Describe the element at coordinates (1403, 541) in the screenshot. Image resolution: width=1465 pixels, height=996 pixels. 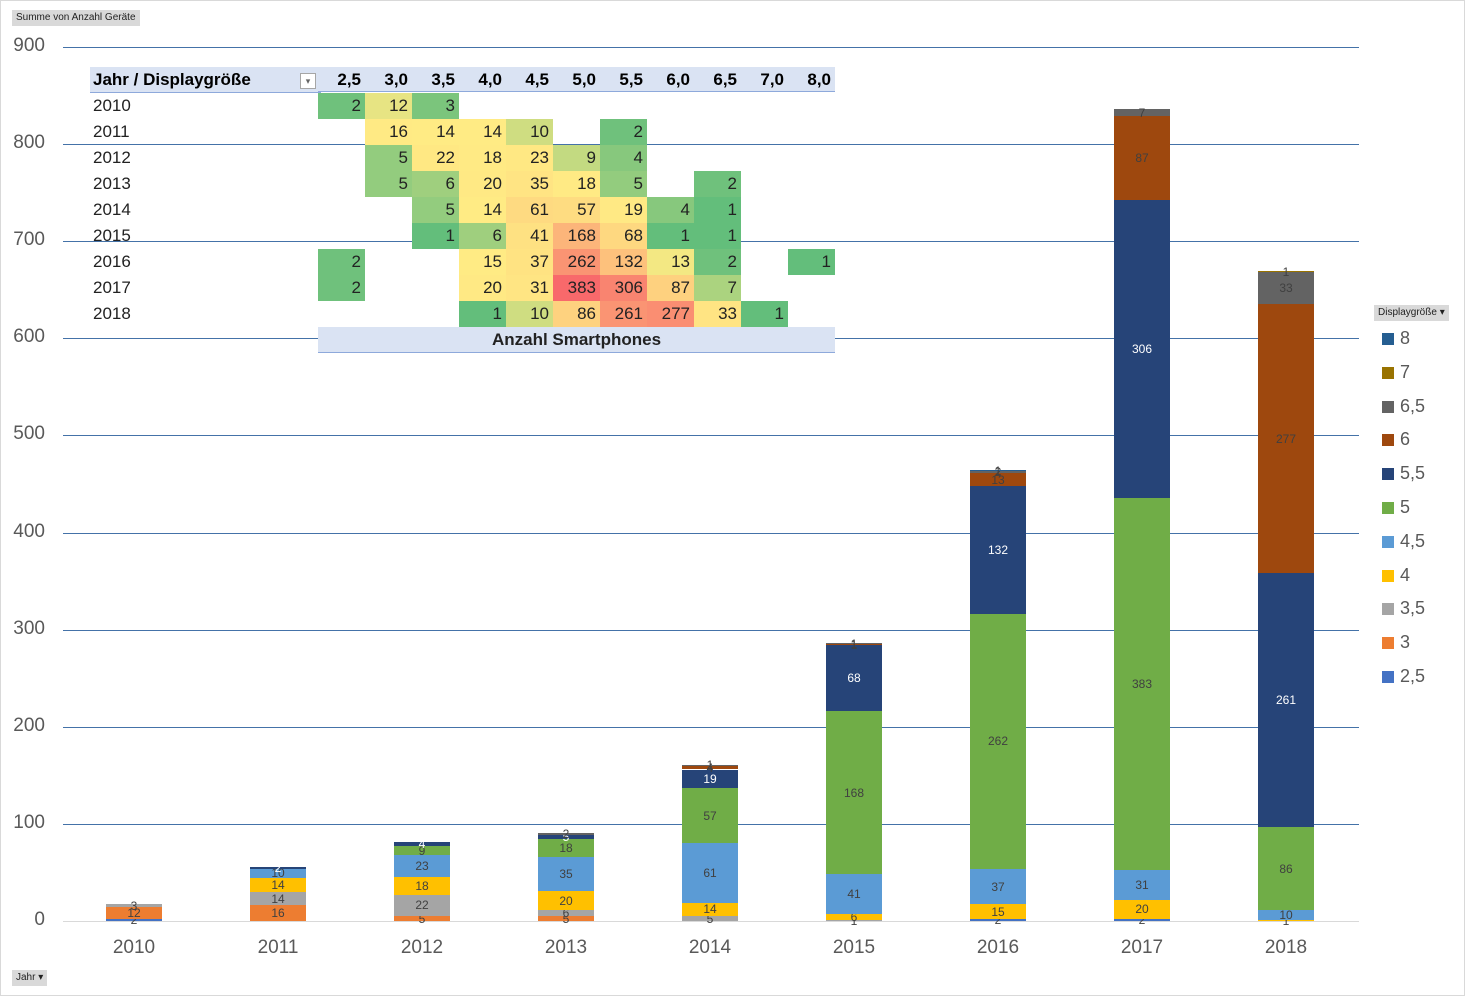
I see `legend-item: 4,5` at that location.